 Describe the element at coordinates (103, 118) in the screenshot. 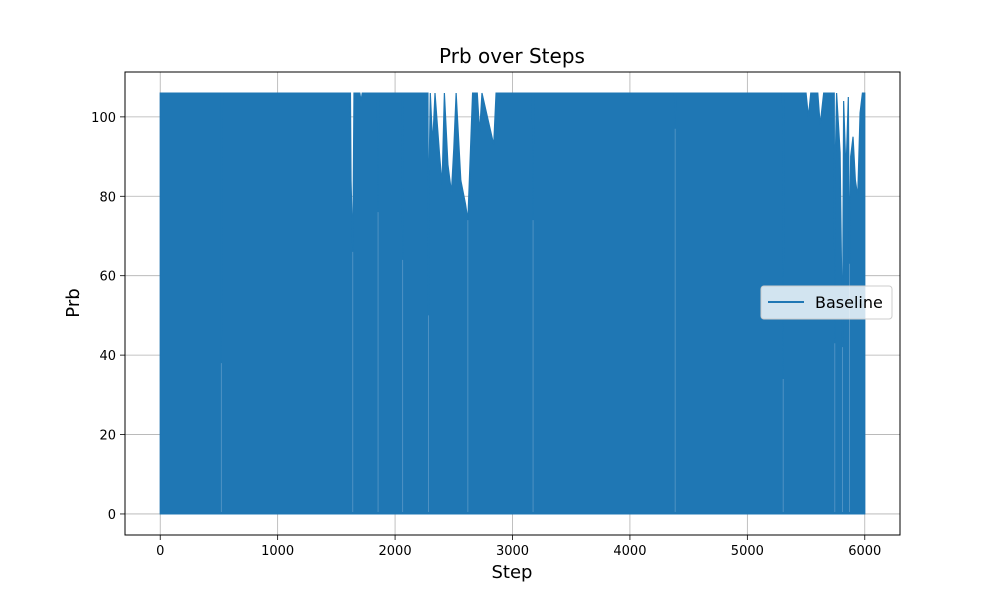

I see `y-tick-label: 100` at that location.